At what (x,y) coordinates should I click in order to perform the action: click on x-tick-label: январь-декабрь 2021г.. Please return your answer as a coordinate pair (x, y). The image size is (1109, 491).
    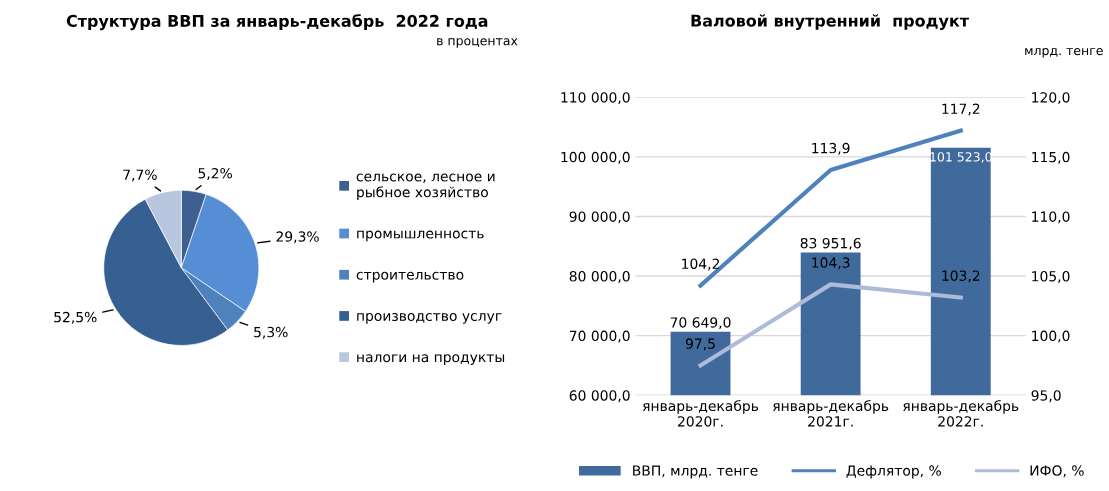
    Looking at the image, I should click on (831, 413).